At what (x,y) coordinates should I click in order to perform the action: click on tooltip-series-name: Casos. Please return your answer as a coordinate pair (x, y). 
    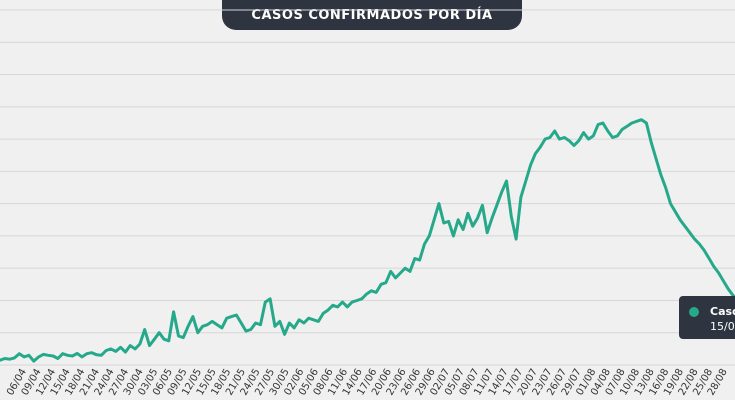
    Looking at the image, I should click on (722, 311).